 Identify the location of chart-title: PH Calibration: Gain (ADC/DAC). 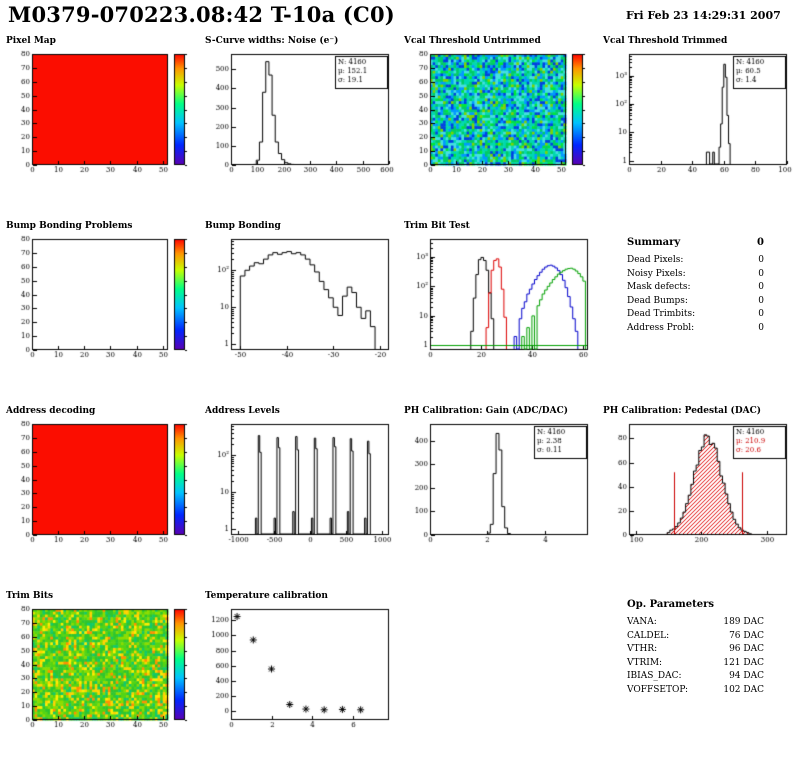
(486, 411).